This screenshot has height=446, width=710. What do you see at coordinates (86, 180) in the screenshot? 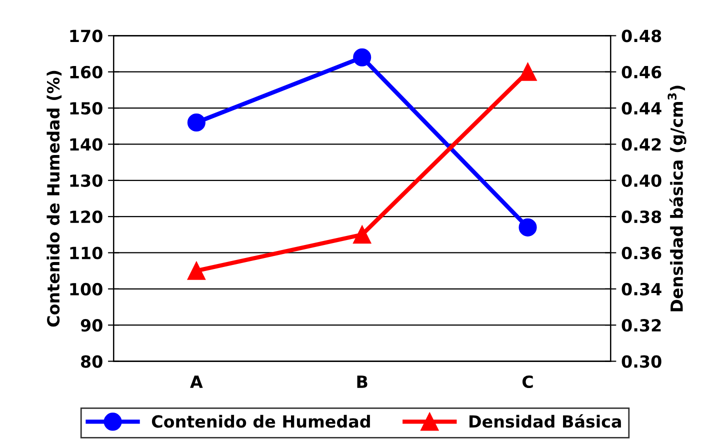
I see `y-tick-label: 130` at bounding box center [86, 180].